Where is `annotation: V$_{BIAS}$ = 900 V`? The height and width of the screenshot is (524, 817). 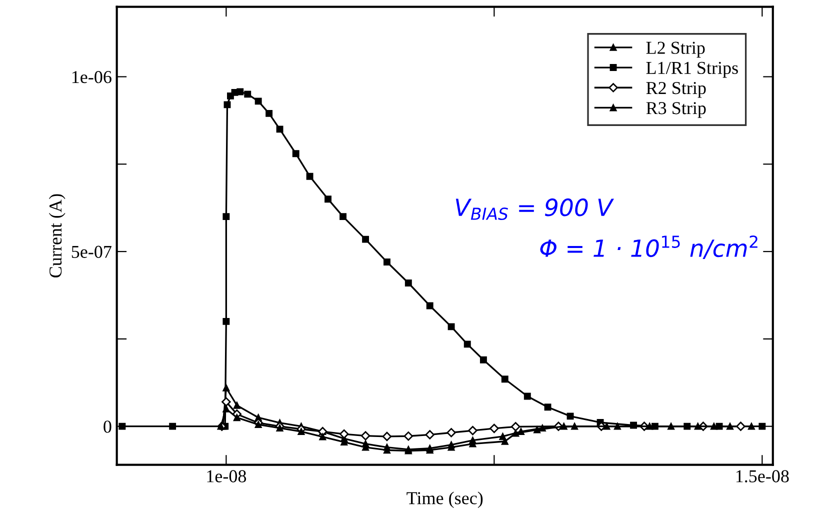
annotation: V$_{BIAS}$ = 900 V is located at coordinates (535, 209).